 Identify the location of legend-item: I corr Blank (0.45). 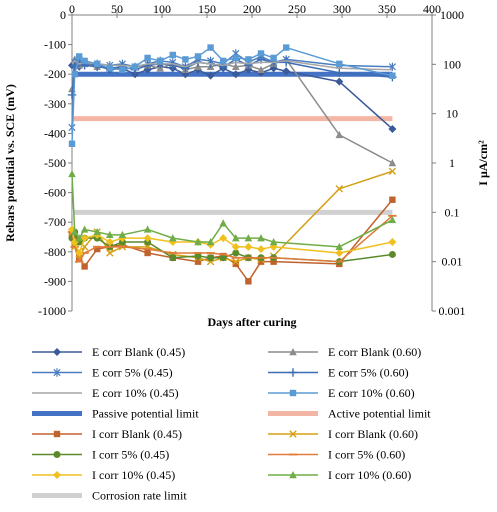
(107, 434).